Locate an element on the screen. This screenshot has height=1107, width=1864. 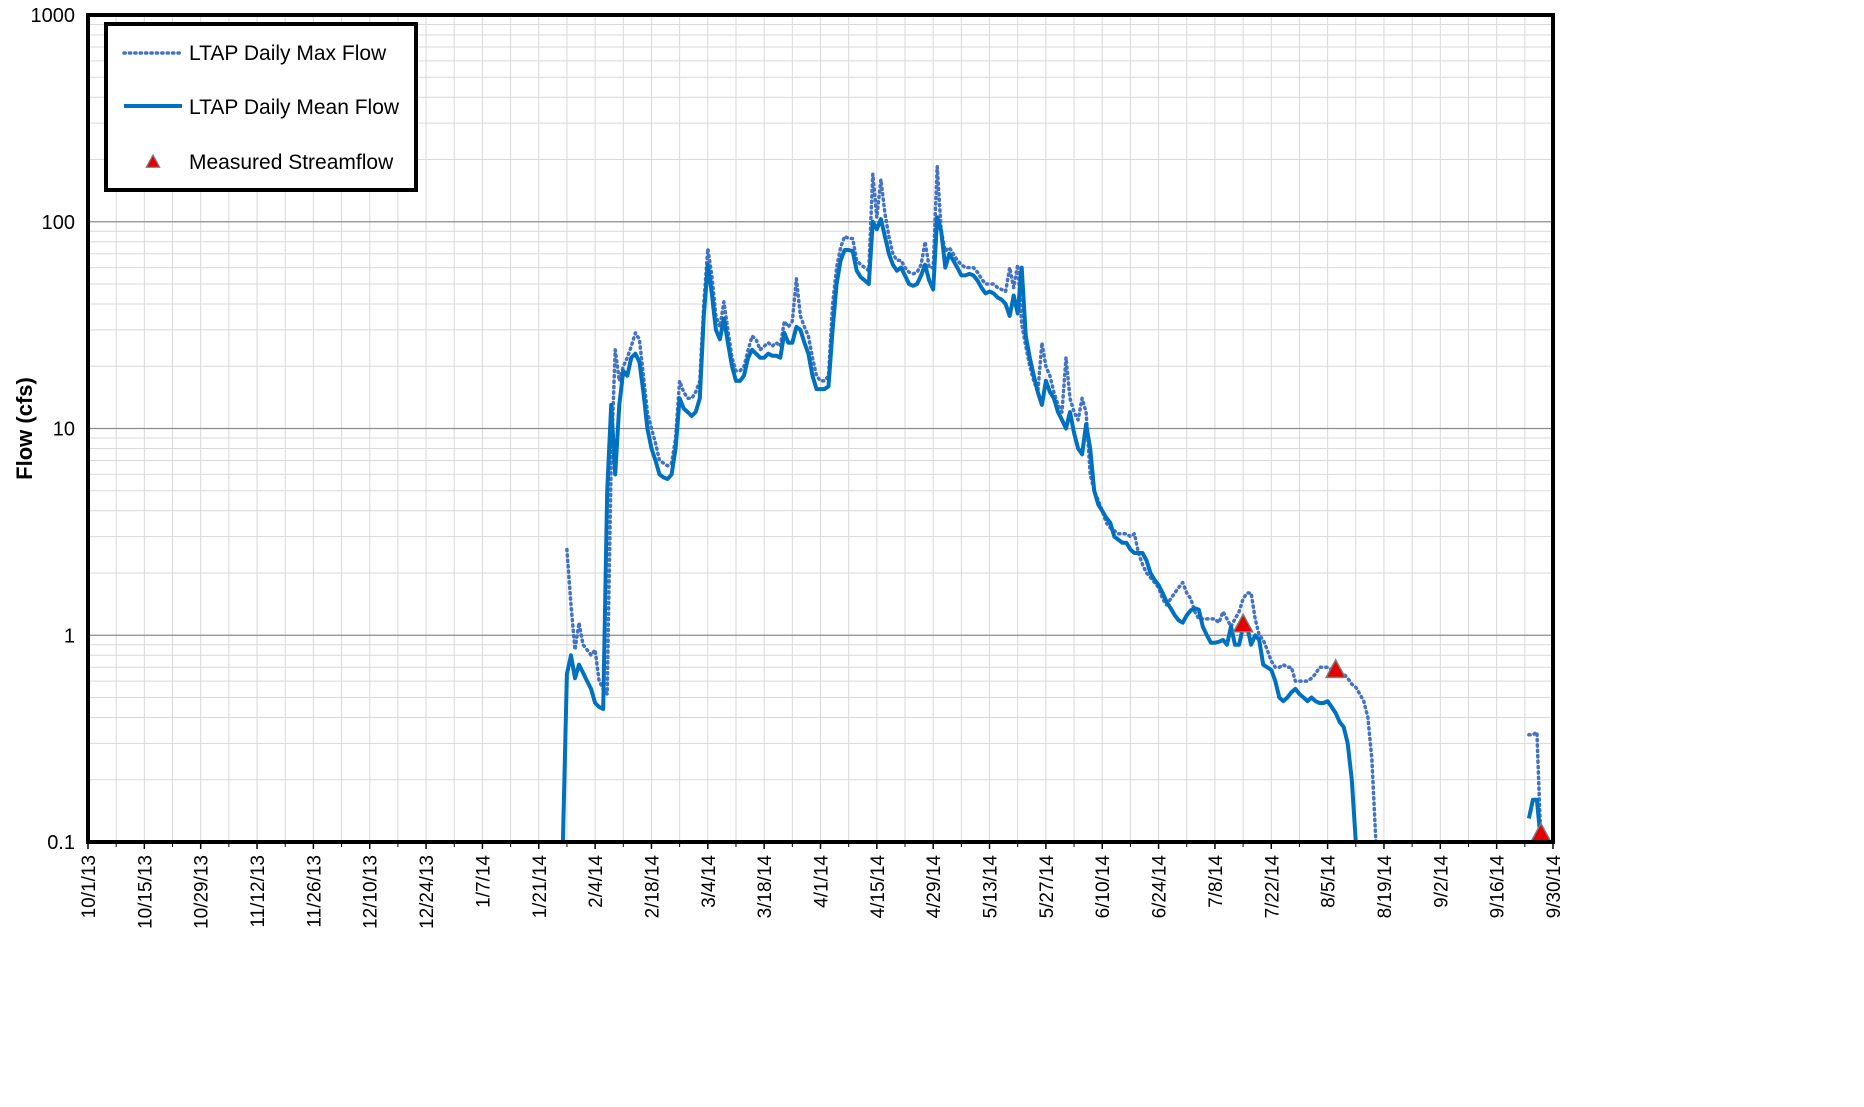
x-tick-label: 8/5/14 is located at coordinates (1329, 881).